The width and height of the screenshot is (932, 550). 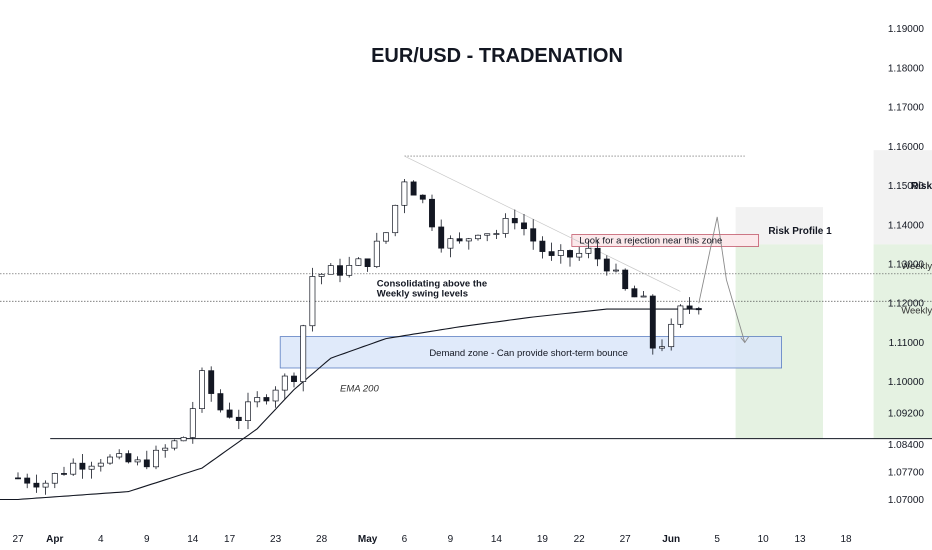 I want to click on x-tick-label: 18, so click(x=846, y=539).